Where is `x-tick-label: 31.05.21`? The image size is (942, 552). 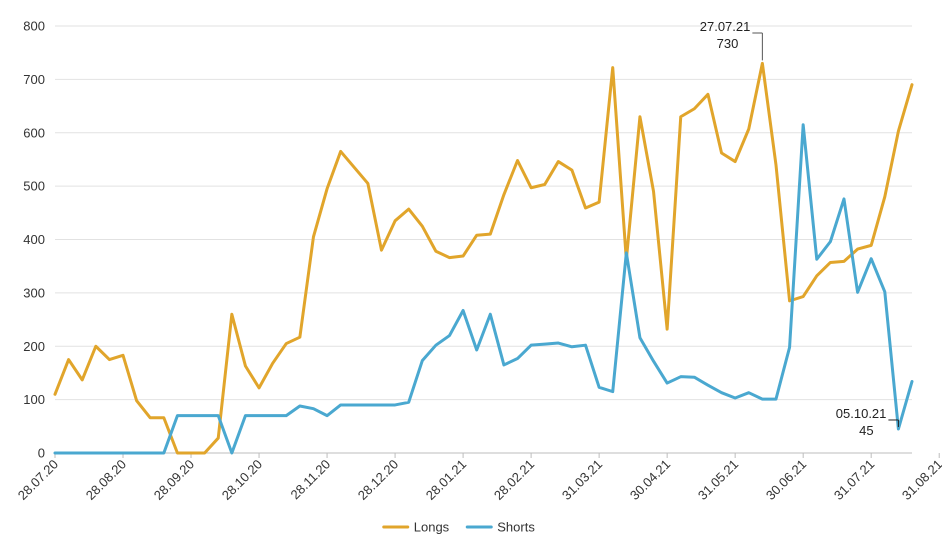
x-tick-label: 31.05.21 is located at coordinates (718, 480).